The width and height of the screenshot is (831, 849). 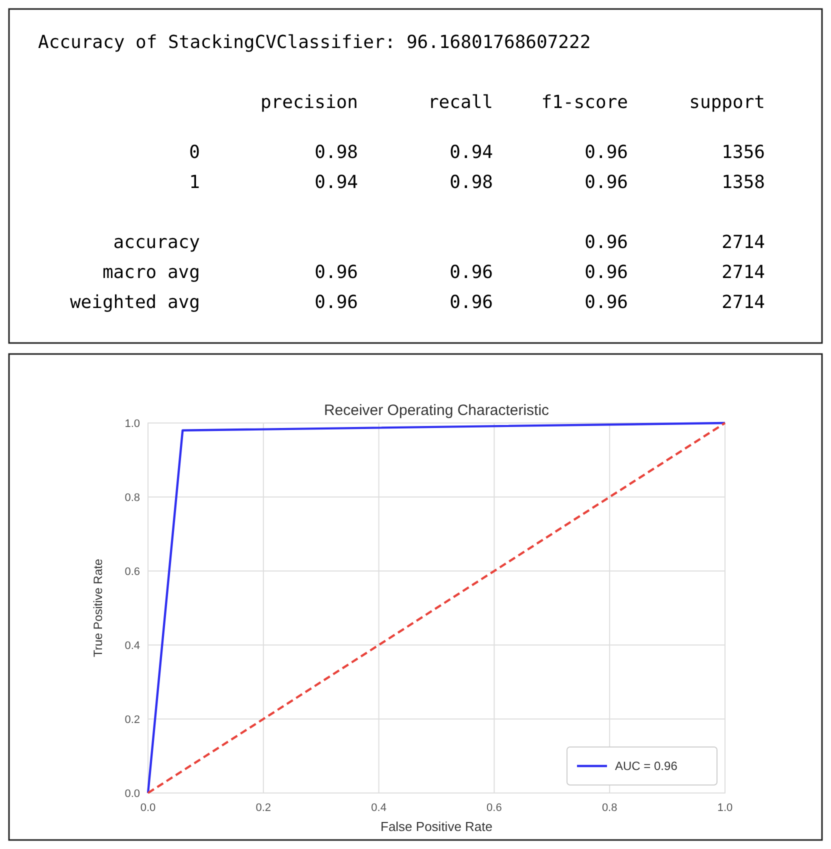 I want to click on chart-title: Receiver Operating Characteristic, so click(x=437, y=410).